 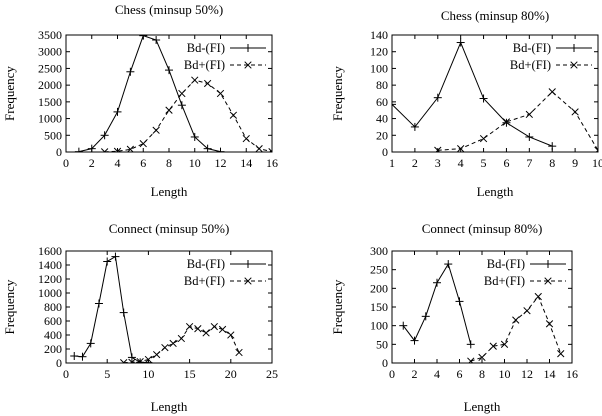 What do you see at coordinates (53, 321) in the screenshot?
I see `y-tick-label: 600` at bounding box center [53, 321].